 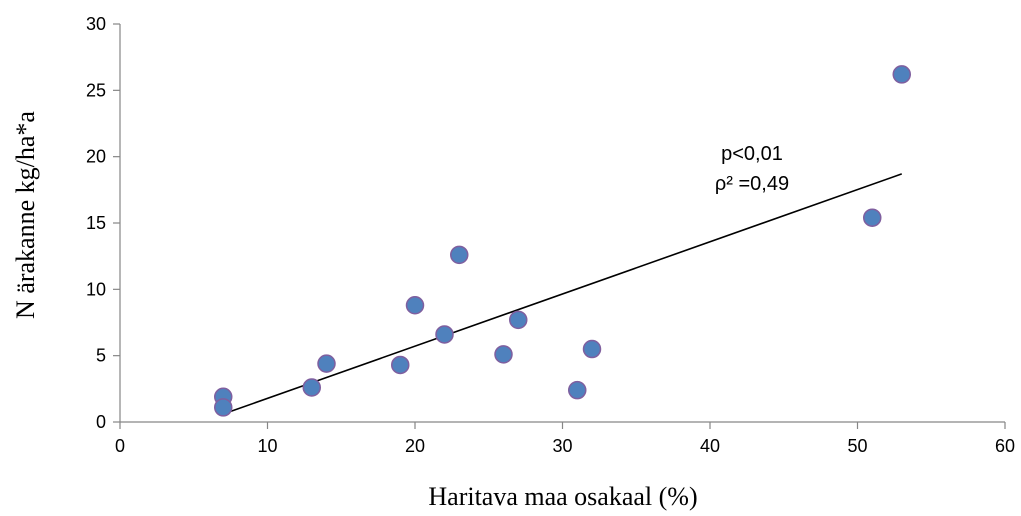 What do you see at coordinates (1005, 446) in the screenshot?
I see `x-tick-label: 60` at bounding box center [1005, 446].